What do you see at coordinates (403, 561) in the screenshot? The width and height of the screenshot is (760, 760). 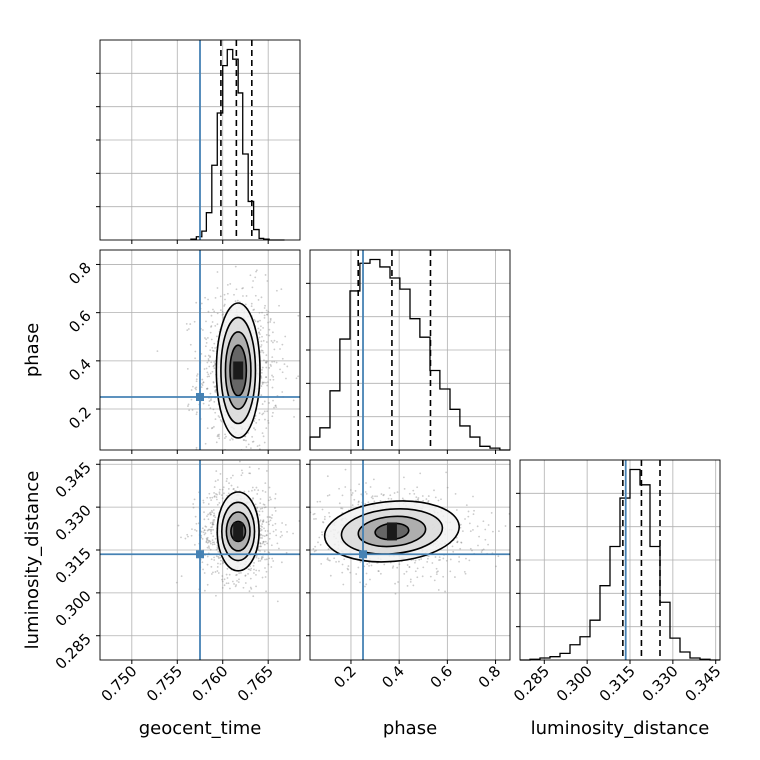 I see `density-panel-phase-luminosity_distance` at bounding box center [403, 561].